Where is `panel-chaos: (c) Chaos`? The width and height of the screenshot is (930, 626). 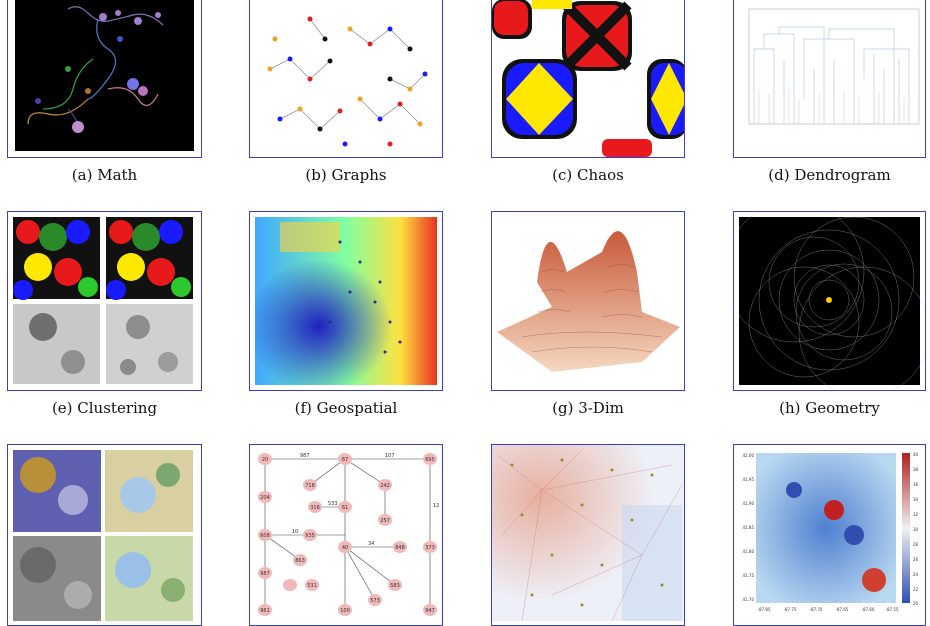 panel-chaos: (c) Chaos is located at coordinates (588, 95).